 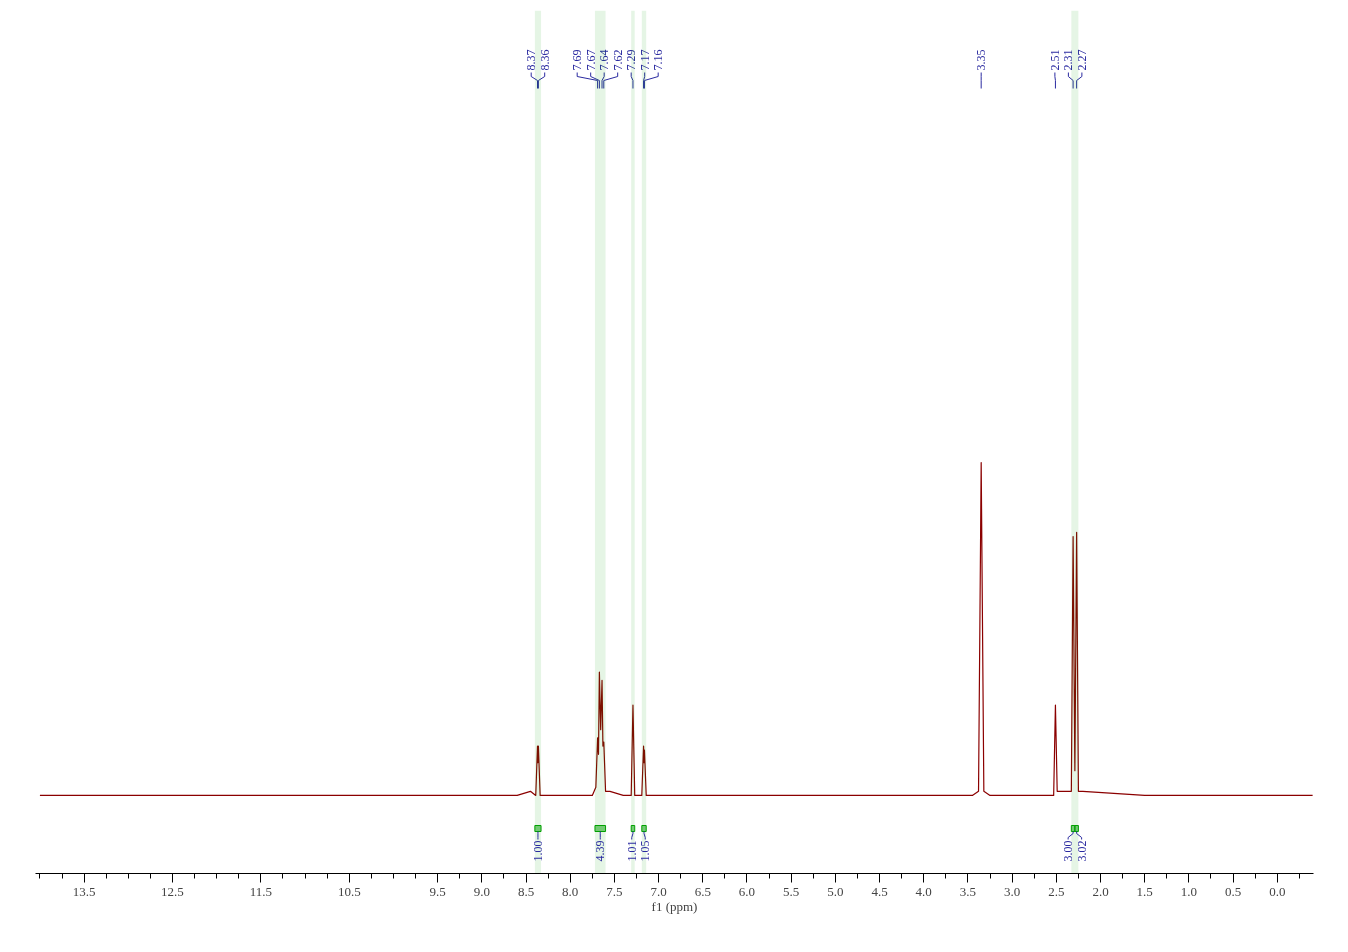 I want to click on annotation: 7.64, so click(x=604, y=60).